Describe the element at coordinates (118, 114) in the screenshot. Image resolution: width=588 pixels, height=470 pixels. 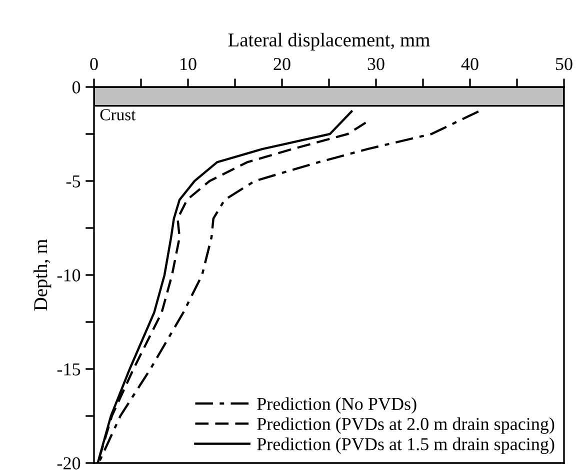
I see `band-label: Crust` at that location.